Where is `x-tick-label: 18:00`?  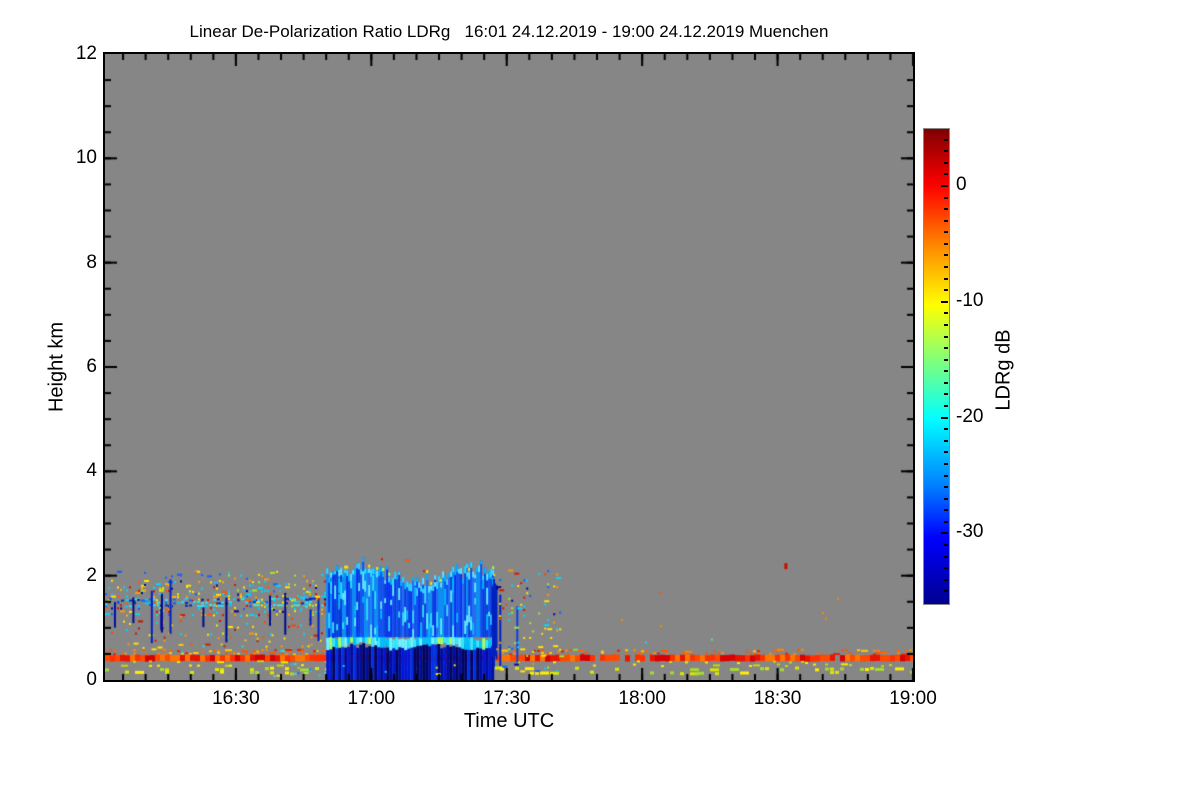 x-tick-label: 18:00 is located at coordinates (642, 698).